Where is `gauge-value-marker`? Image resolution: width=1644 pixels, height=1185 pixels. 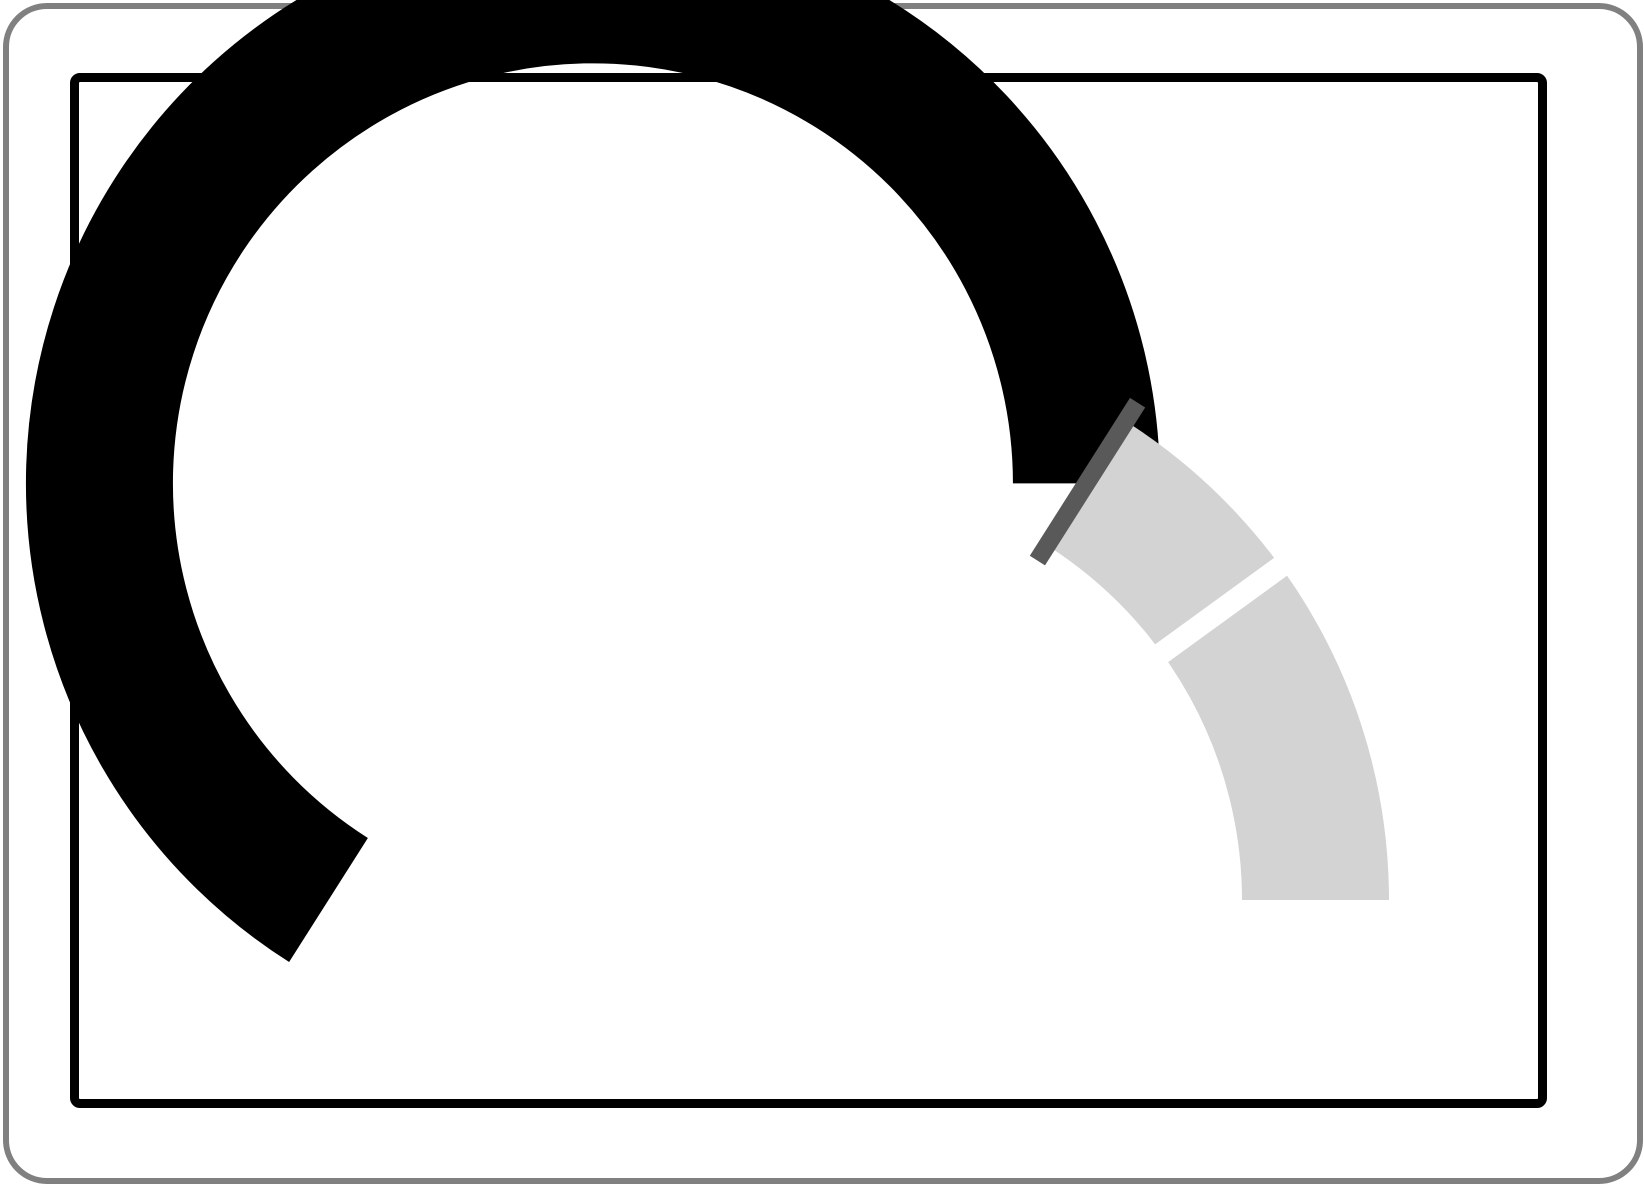 gauge-value-marker is located at coordinates (1087, 481).